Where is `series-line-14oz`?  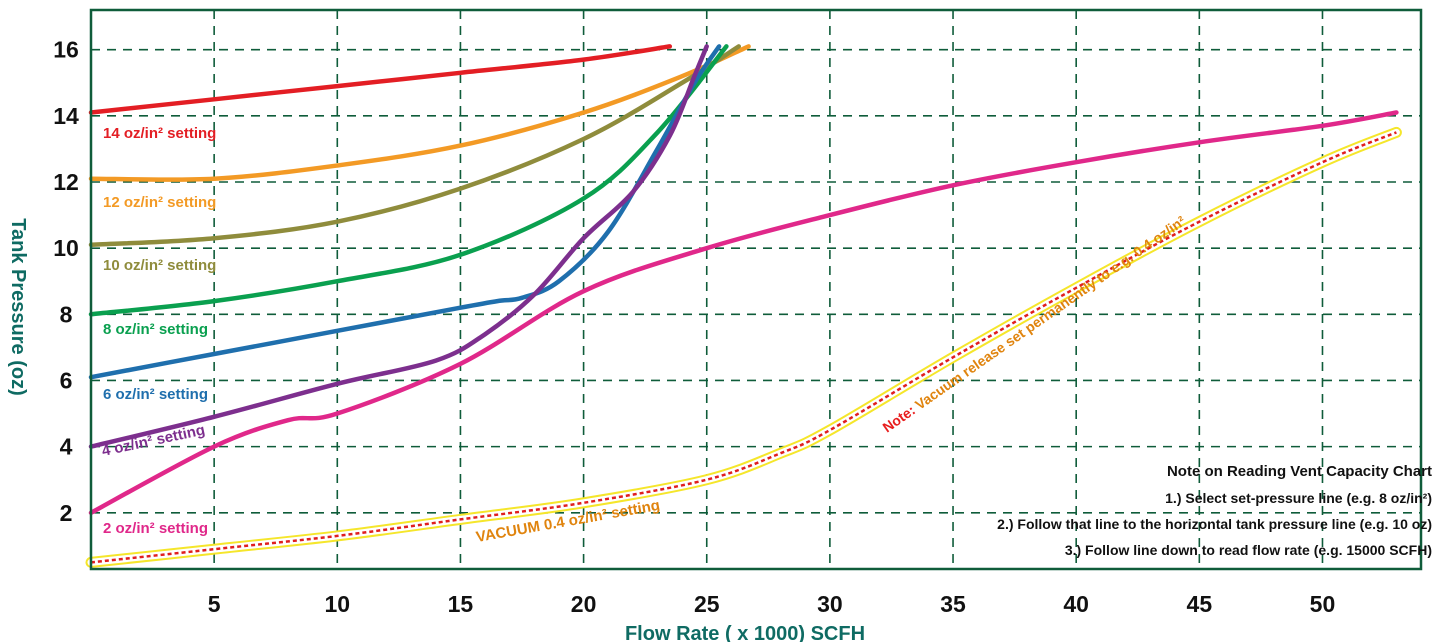 series-line-14oz is located at coordinates (380, 79).